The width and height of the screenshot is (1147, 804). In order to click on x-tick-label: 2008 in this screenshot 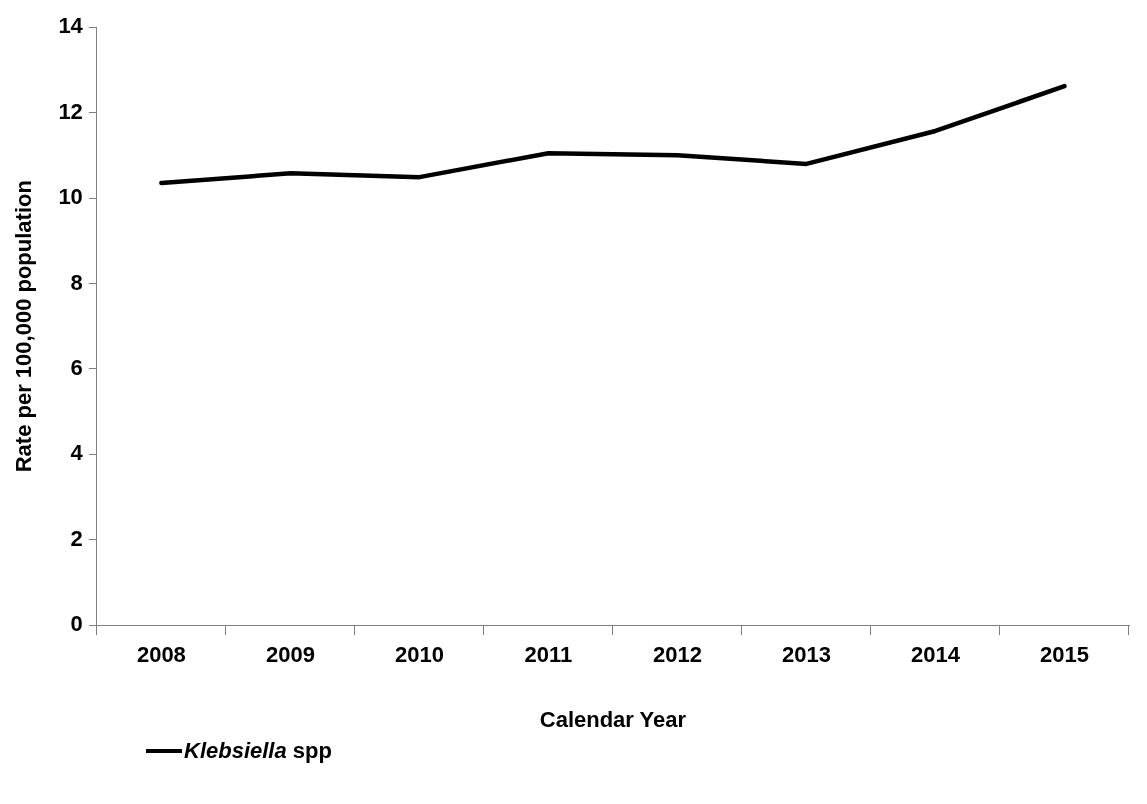, I will do `click(161, 655)`.